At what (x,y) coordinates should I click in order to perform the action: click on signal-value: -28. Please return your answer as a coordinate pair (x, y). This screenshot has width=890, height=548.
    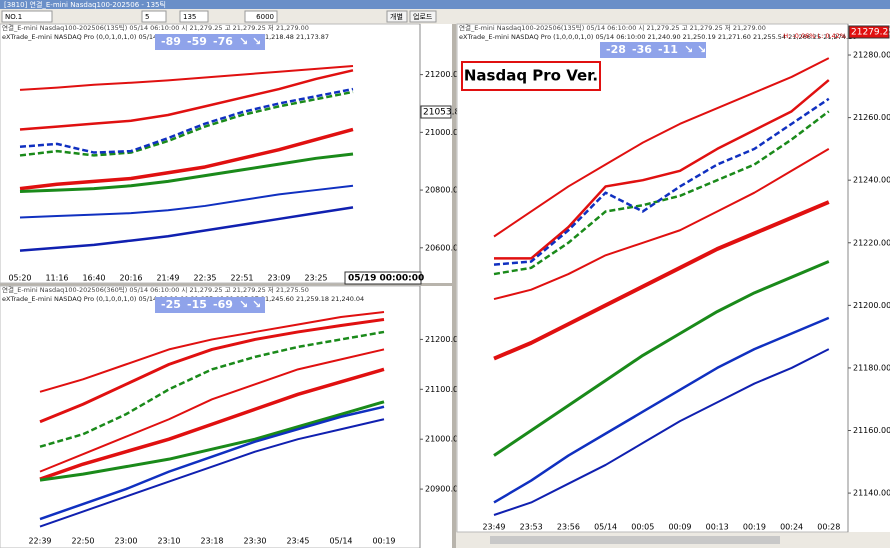
    Looking at the image, I should click on (616, 49).